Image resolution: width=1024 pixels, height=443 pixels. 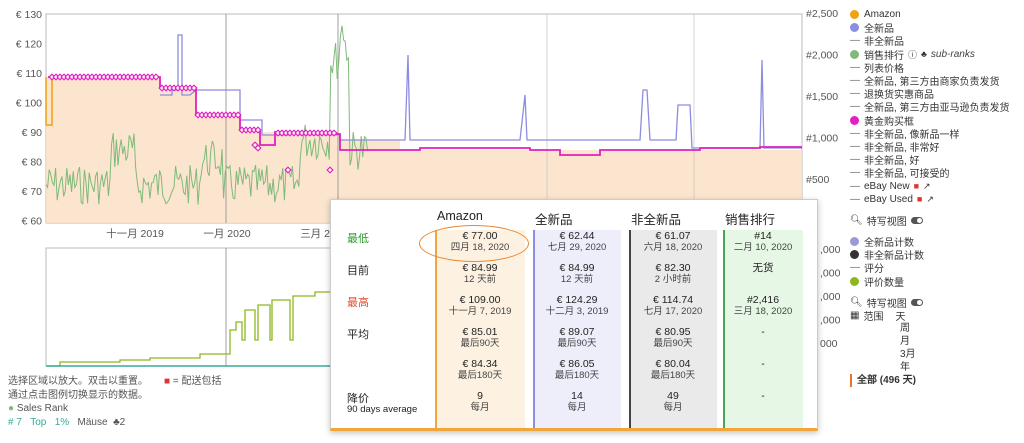 What do you see at coordinates (122, 422) in the screenshot?
I see `sub-rank-count: 2` at bounding box center [122, 422].